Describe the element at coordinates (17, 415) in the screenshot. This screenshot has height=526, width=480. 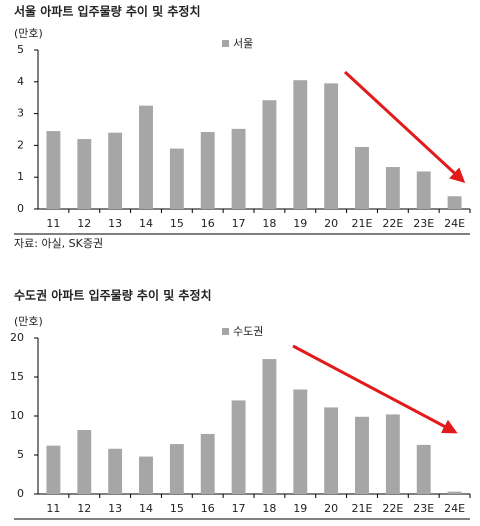
I see `y-tick-label: 10` at that location.